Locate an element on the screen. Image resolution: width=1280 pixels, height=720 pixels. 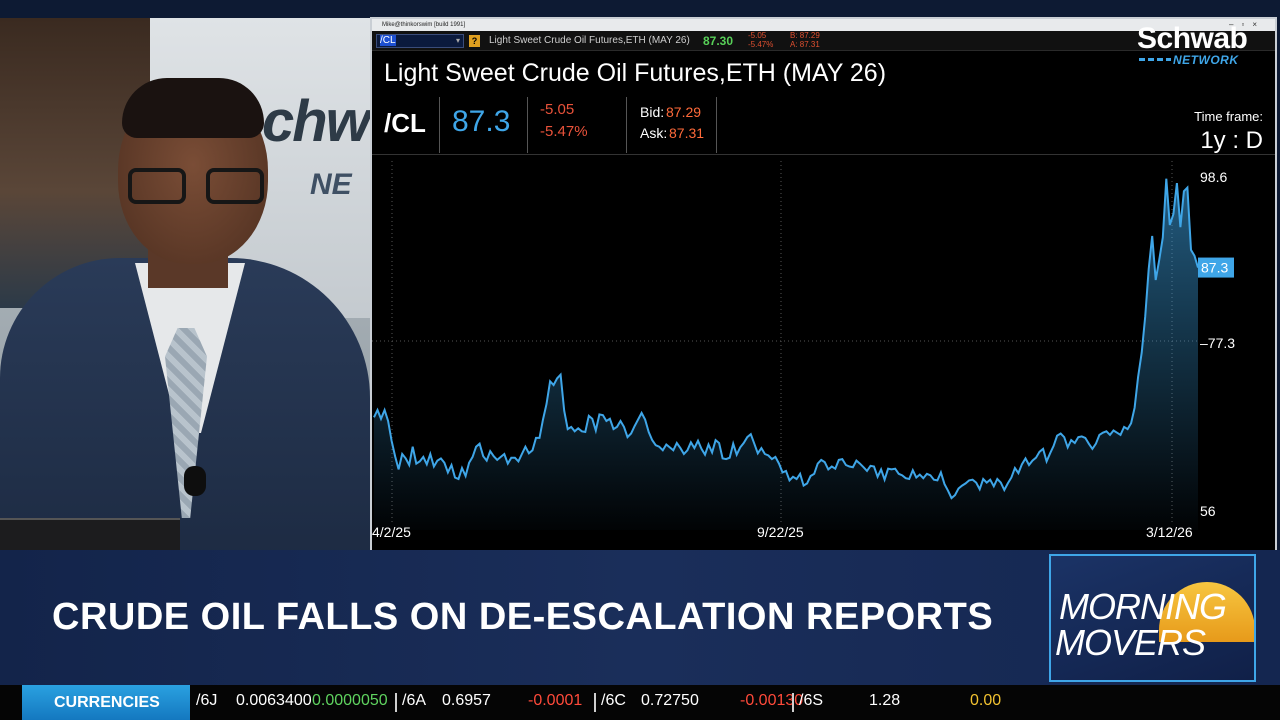
ticker-change: 0.0000050 is located at coordinates (350, 700).